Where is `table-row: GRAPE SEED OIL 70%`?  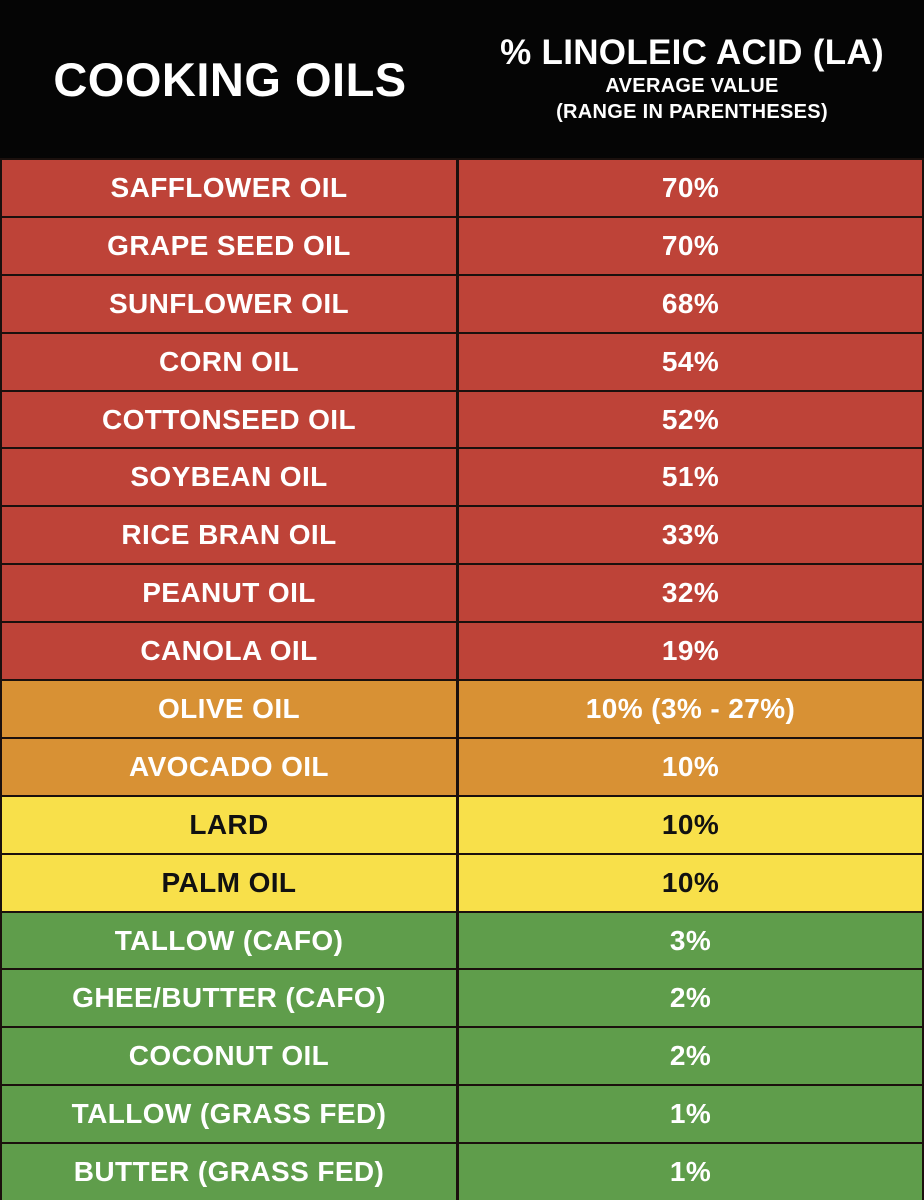 table-row: GRAPE SEED OIL 70% is located at coordinates (462, 244).